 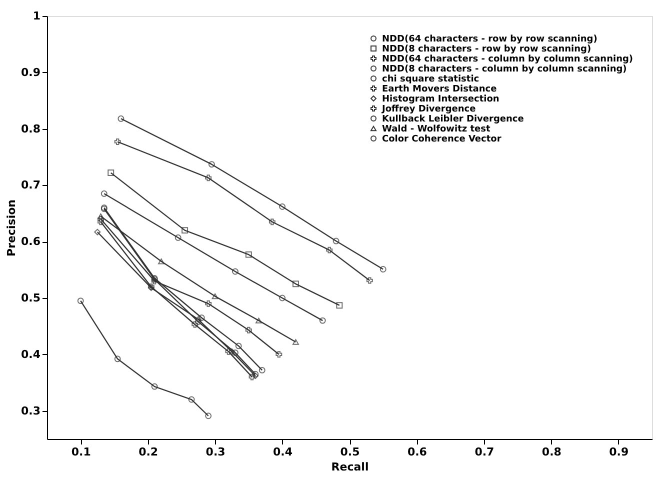 What do you see at coordinates (30, 298) in the screenshot?
I see `y-tick-label: 0.5` at bounding box center [30, 298].